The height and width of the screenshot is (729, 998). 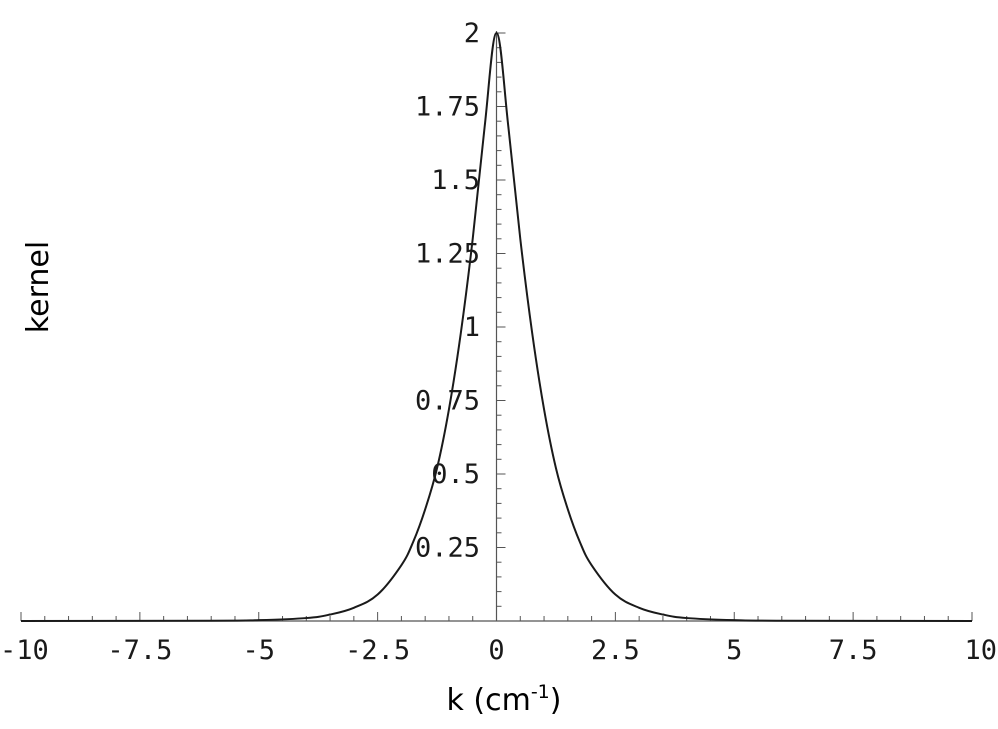 I want to click on x-axis-title-main: k (cm, so click(x=488, y=700).